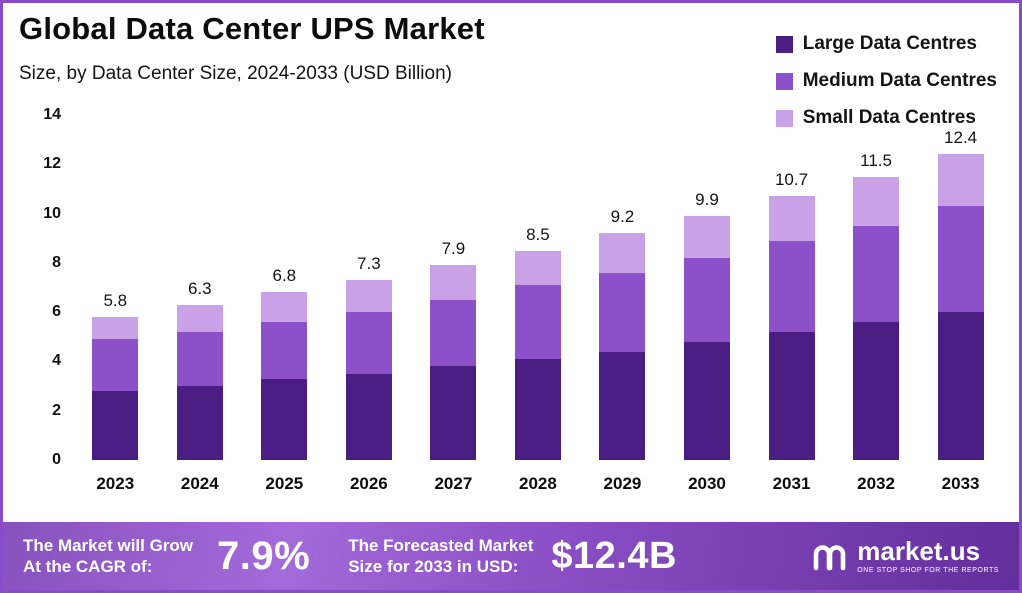 This screenshot has width=1022, height=593. Describe the element at coordinates (108, 556) in the screenshot. I see `cagr-label: The Market will Grow At the CAGR of:` at that location.